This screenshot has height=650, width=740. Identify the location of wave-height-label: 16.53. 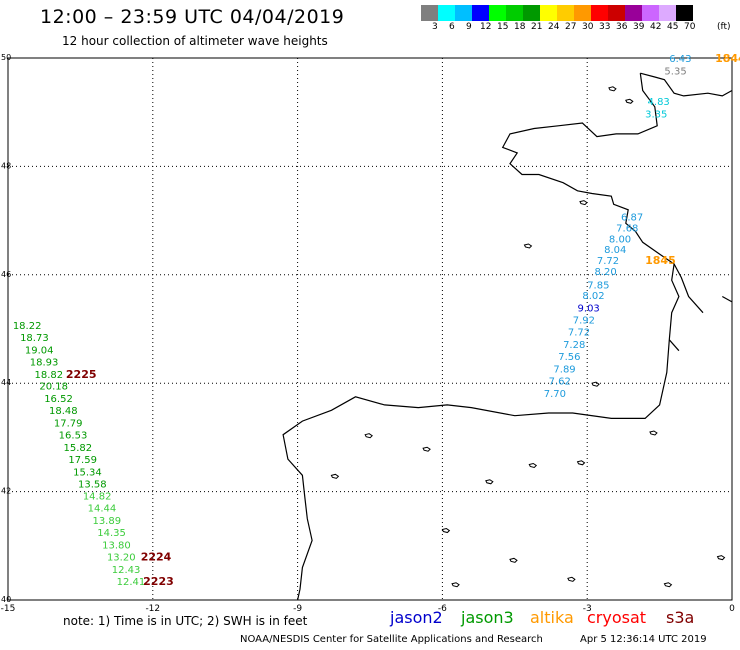
(73, 435).